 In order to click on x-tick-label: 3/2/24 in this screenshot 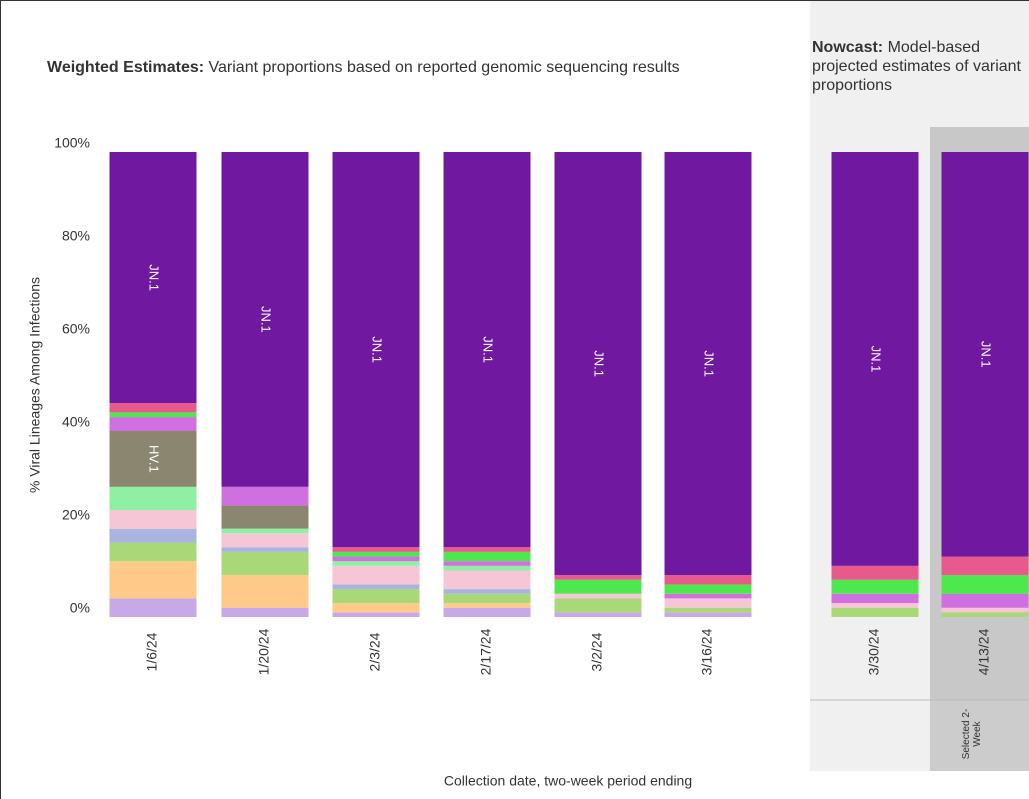, I will do `click(597, 651)`.